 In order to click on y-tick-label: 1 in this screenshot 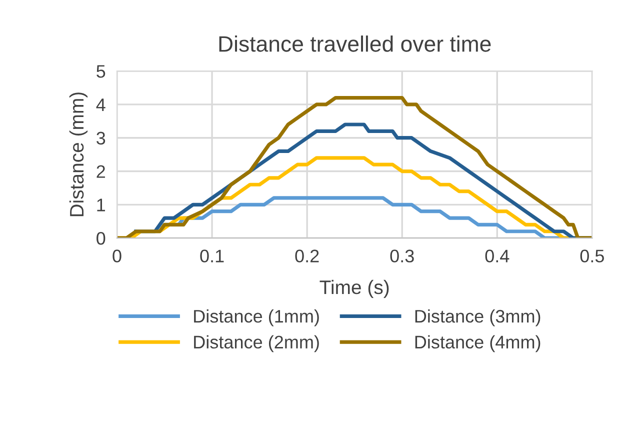, I will do `click(101, 205)`.